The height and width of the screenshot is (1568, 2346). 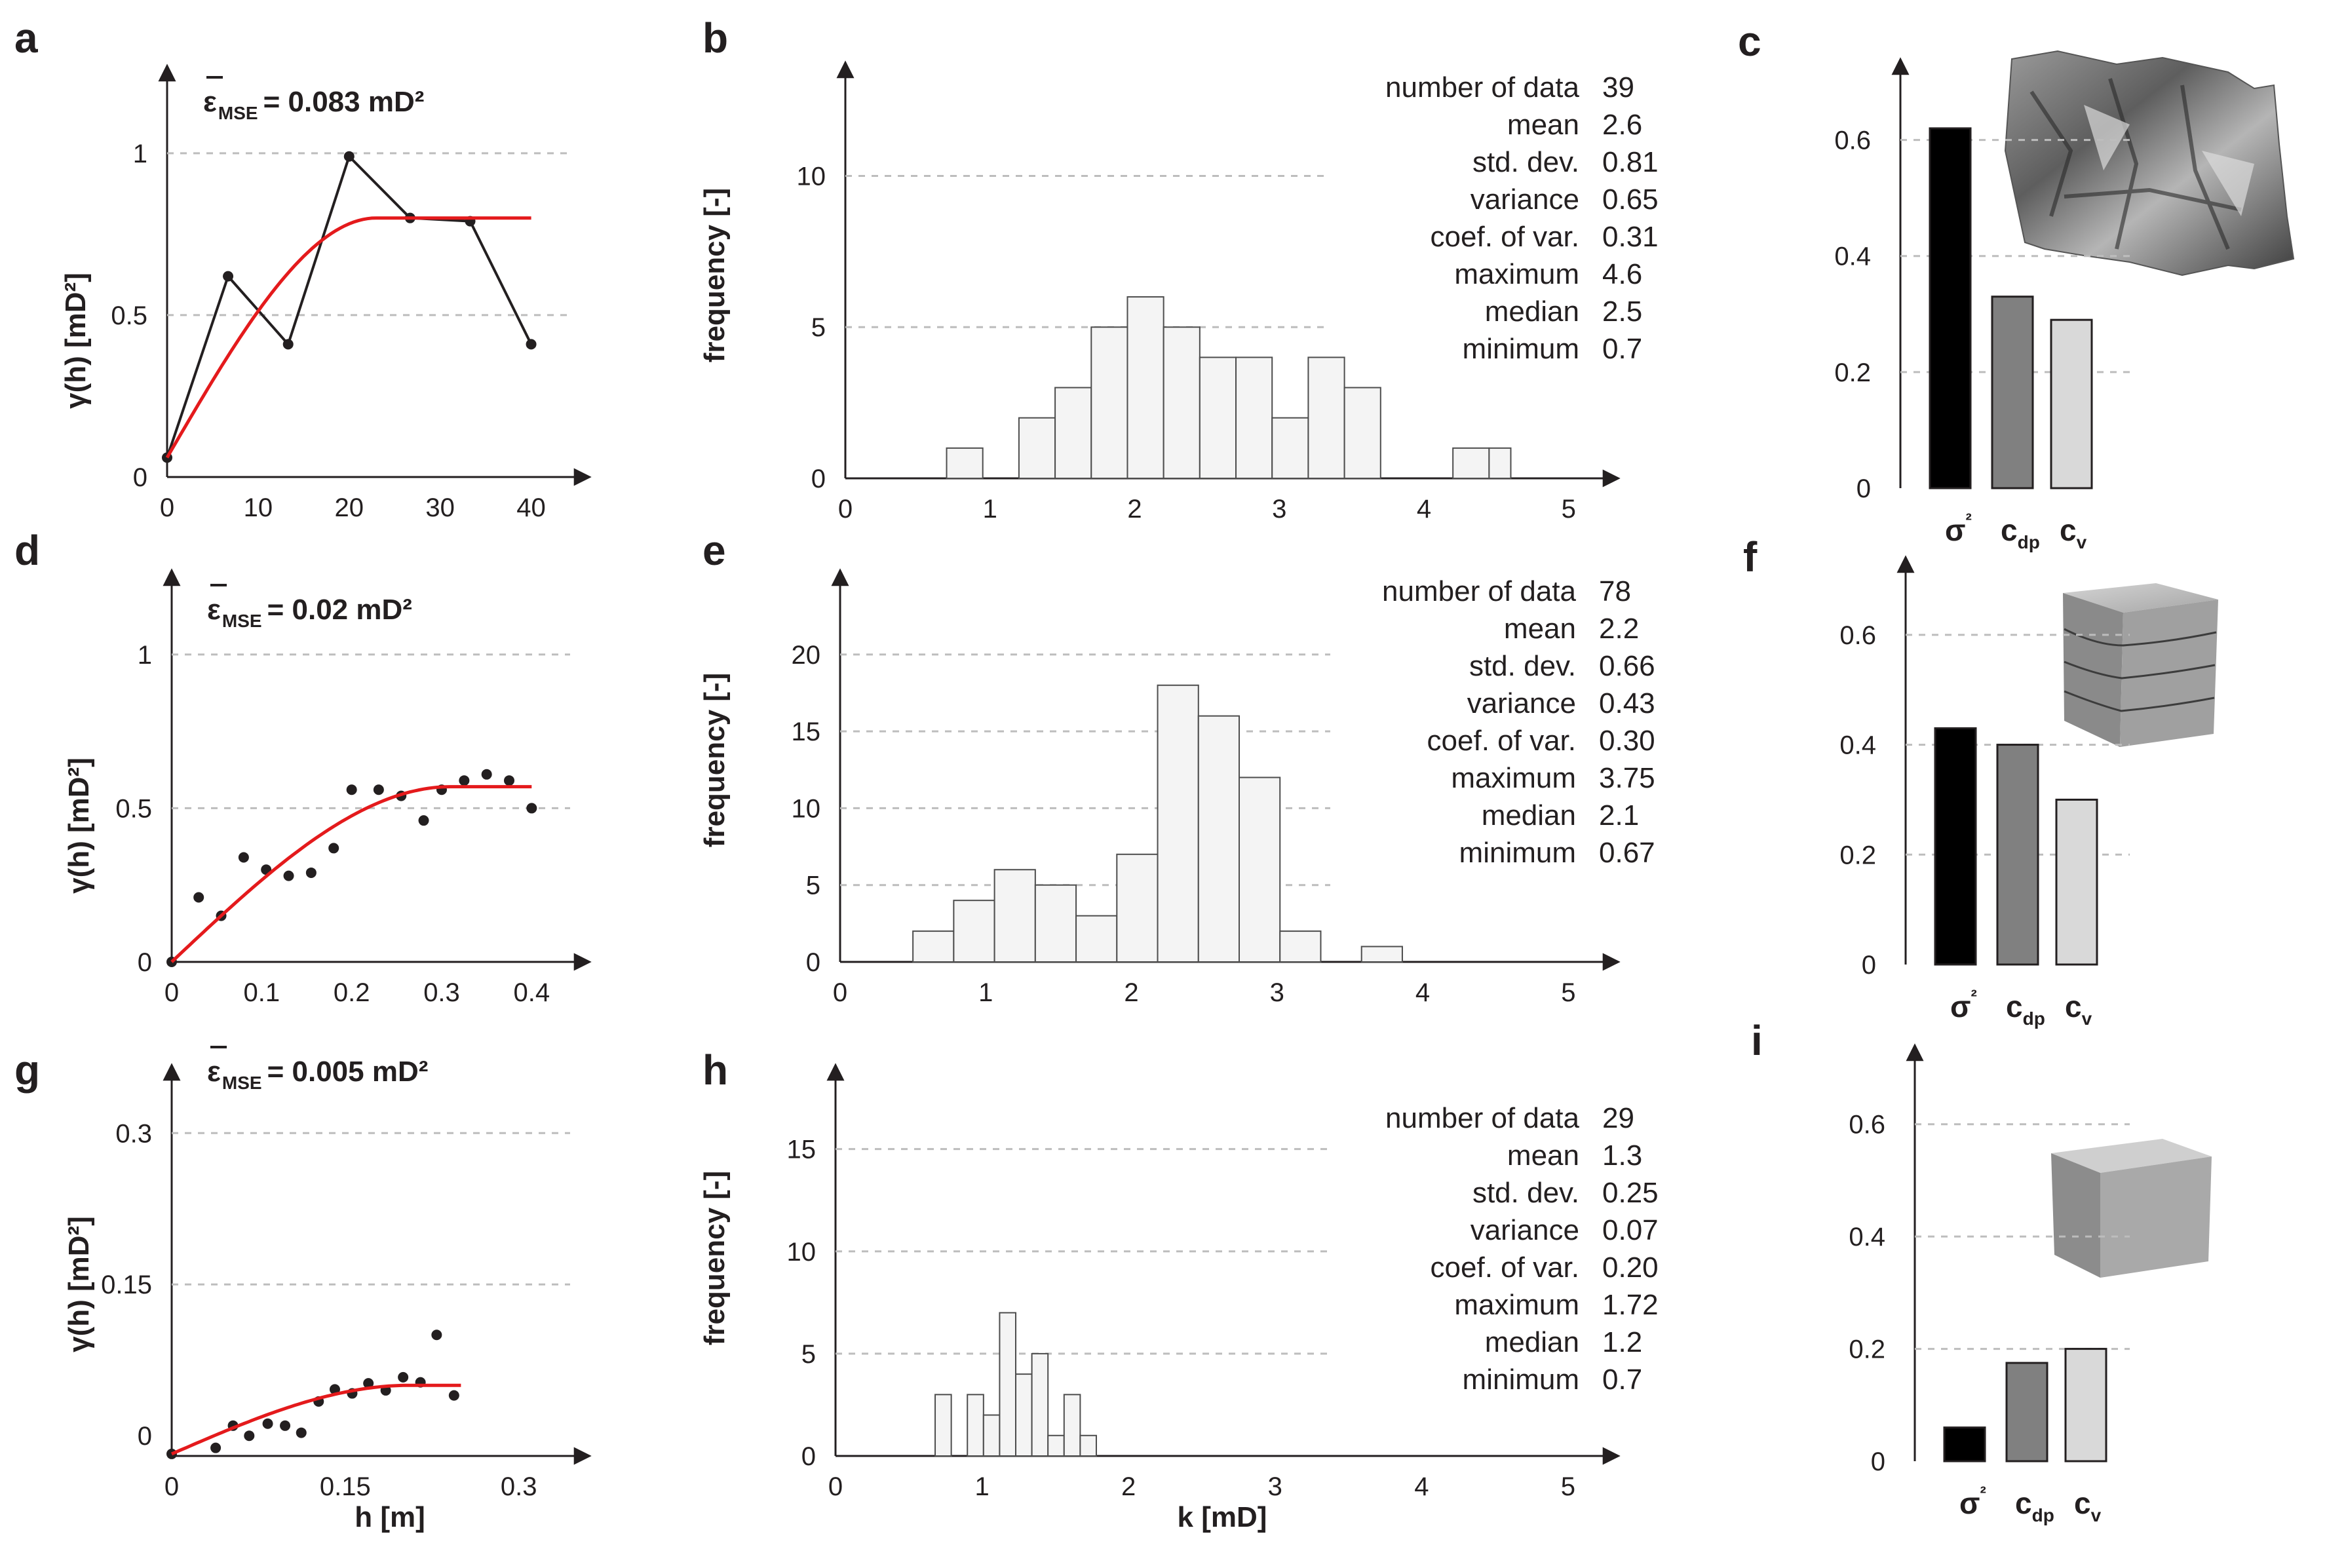 What do you see at coordinates (1622, 1155) in the screenshot?
I see `stat-value: 1.3` at bounding box center [1622, 1155].